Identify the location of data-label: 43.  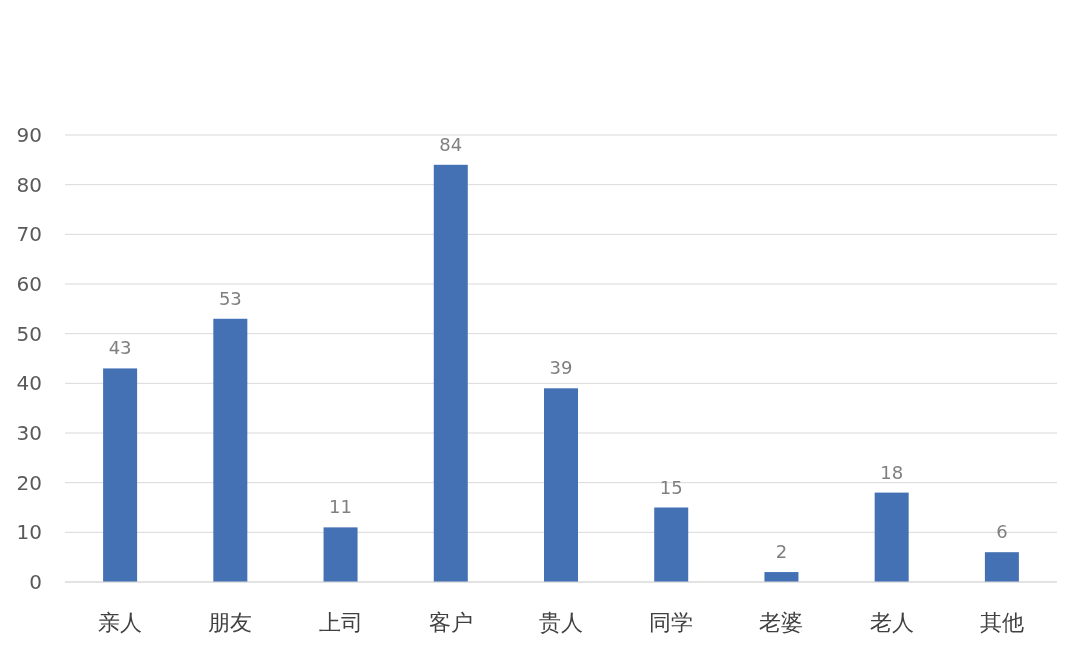
(120, 348).